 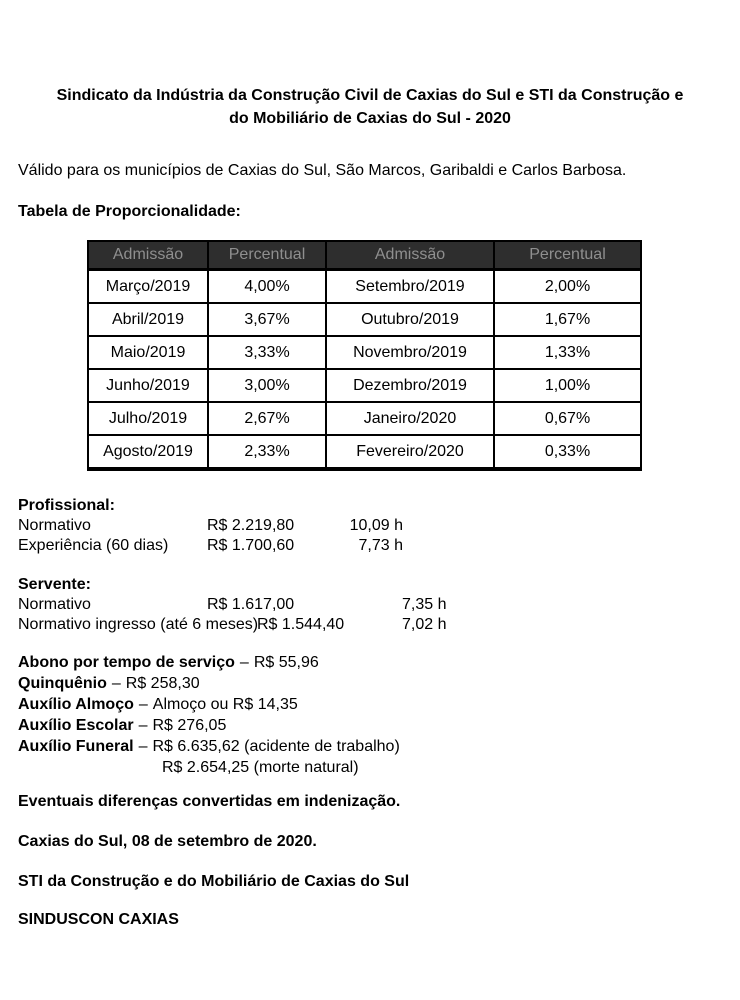 I want to click on table-cell: 4,00%, so click(x=267, y=286).